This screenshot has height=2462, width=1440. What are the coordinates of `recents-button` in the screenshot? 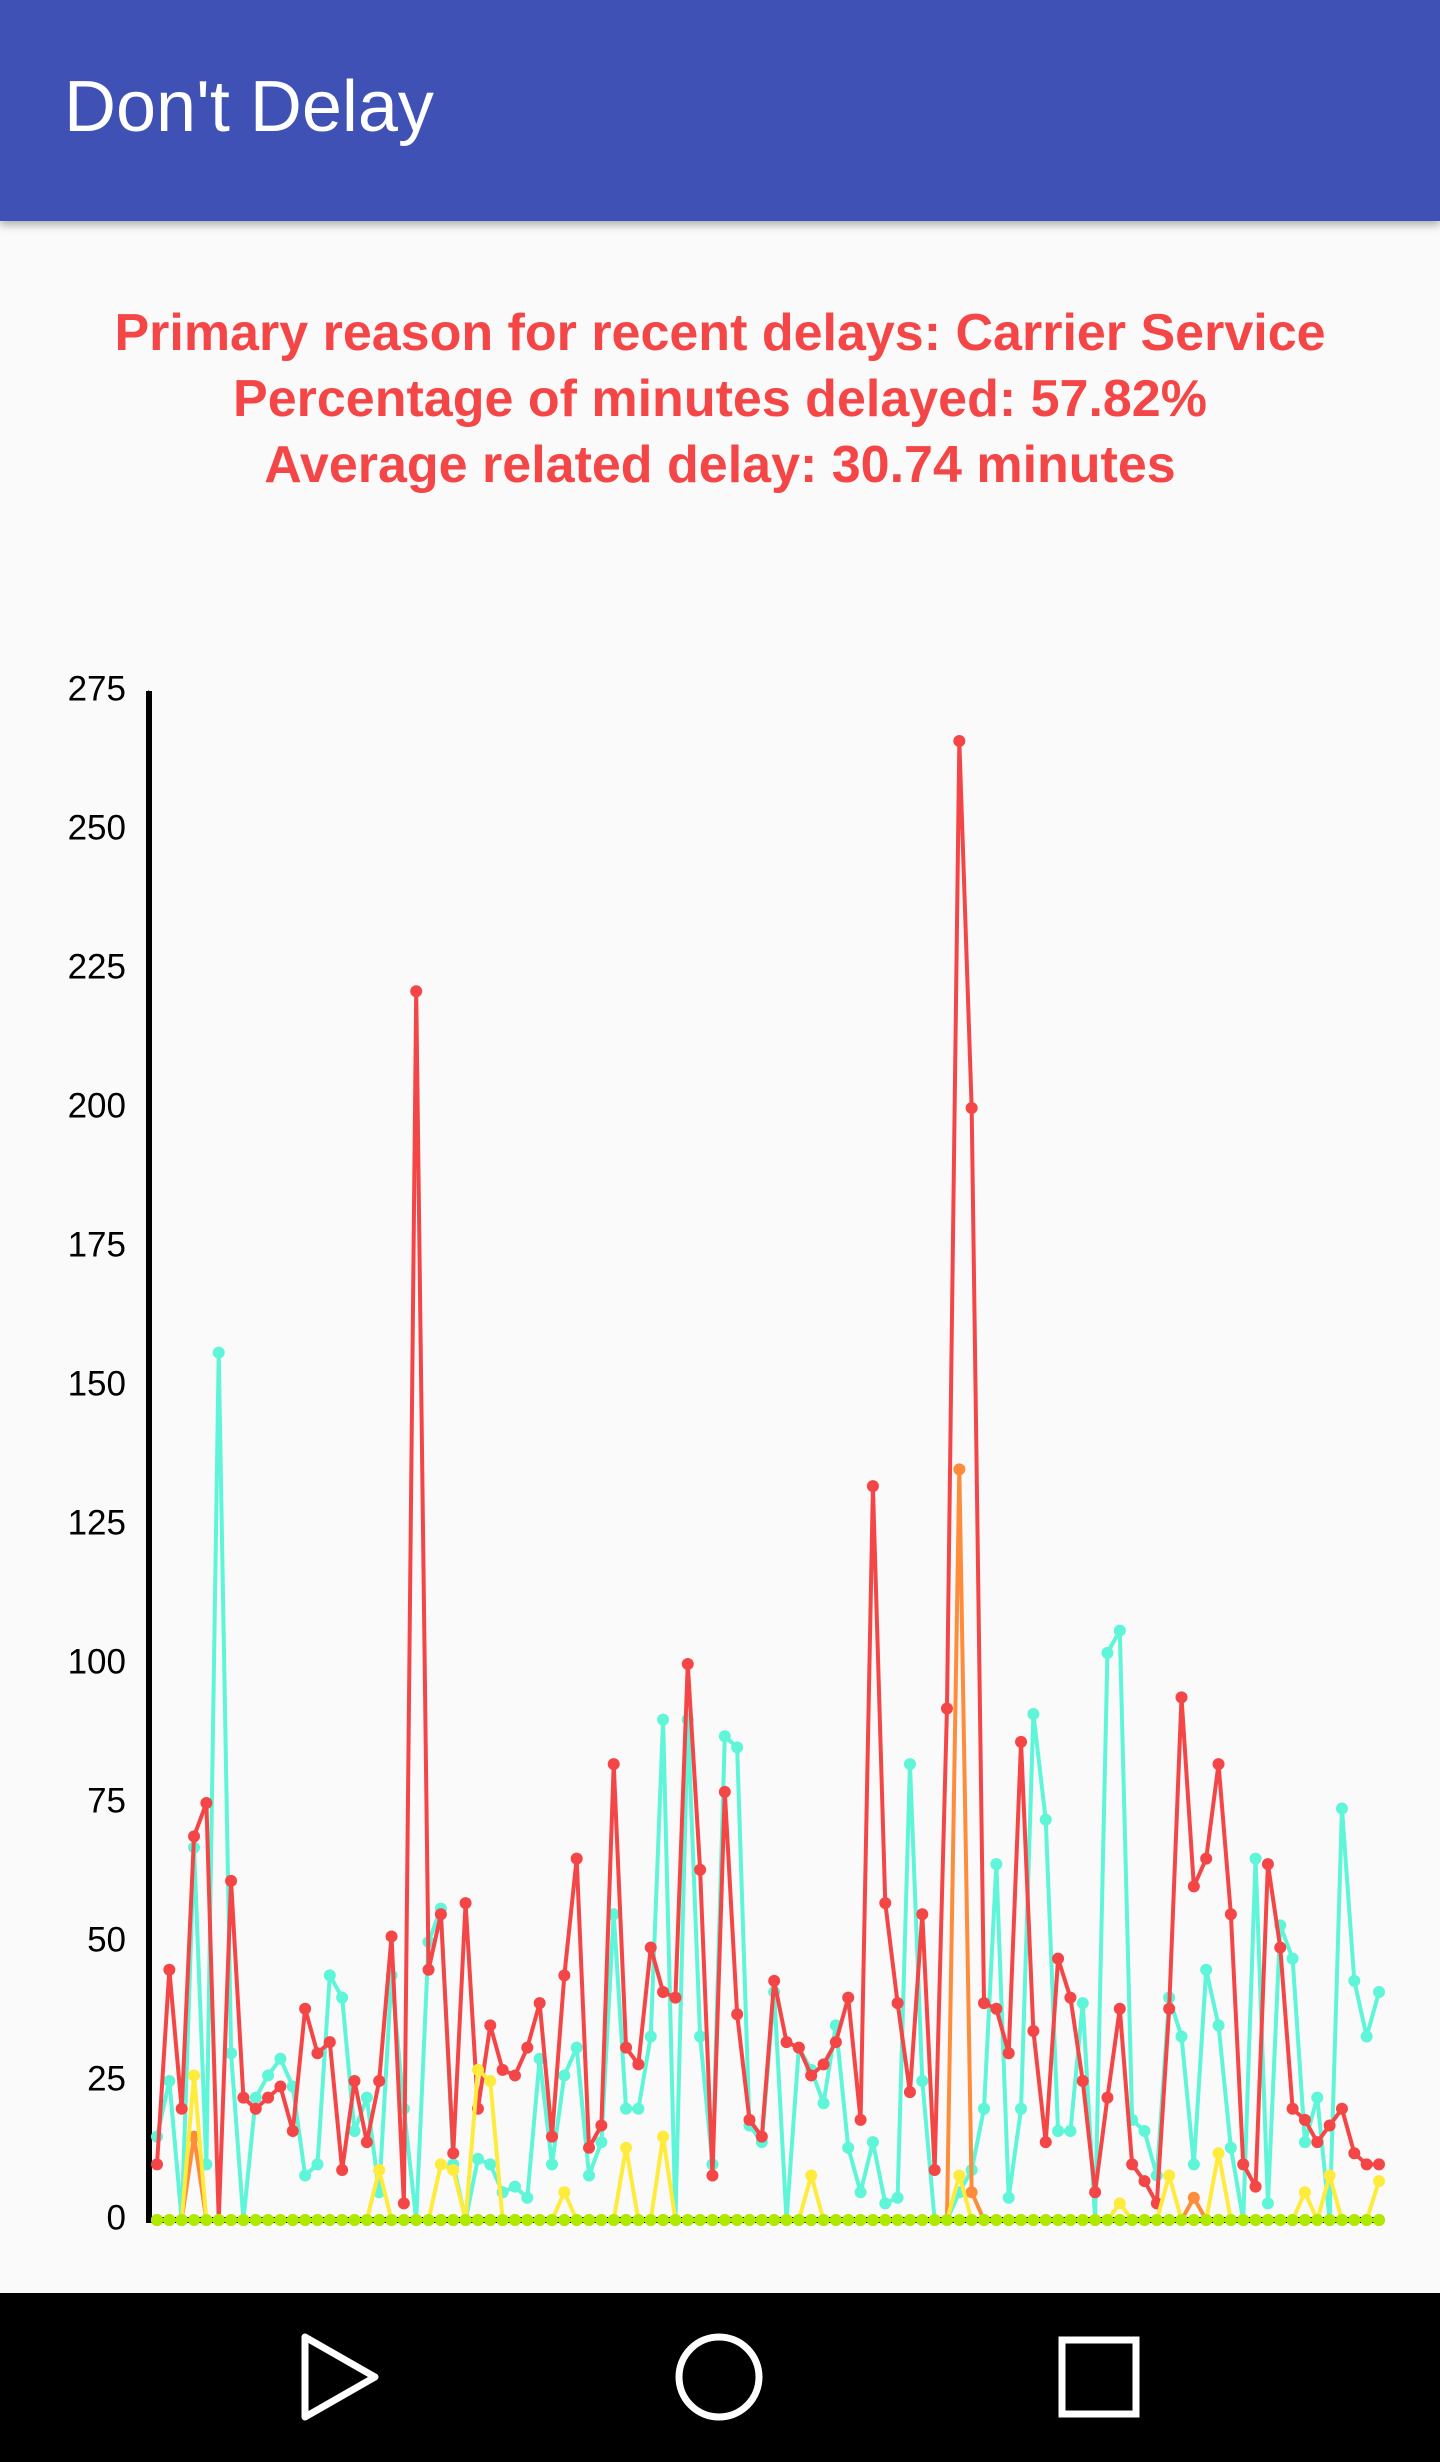 It's located at (1099, 2377).